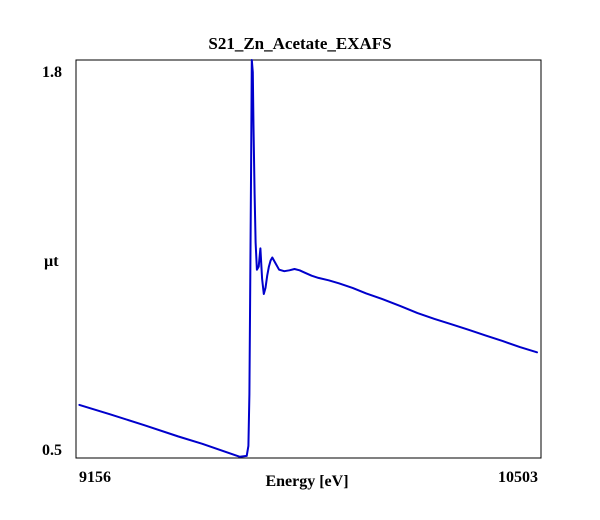  What do you see at coordinates (52, 450) in the screenshot?
I see `y-tick-min: 0.5` at bounding box center [52, 450].